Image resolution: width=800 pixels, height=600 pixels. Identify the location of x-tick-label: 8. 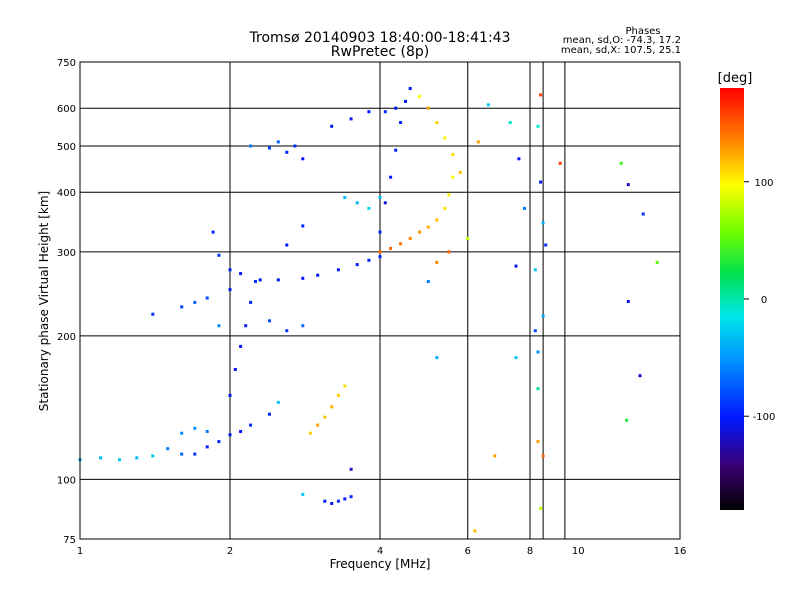
(530, 551).